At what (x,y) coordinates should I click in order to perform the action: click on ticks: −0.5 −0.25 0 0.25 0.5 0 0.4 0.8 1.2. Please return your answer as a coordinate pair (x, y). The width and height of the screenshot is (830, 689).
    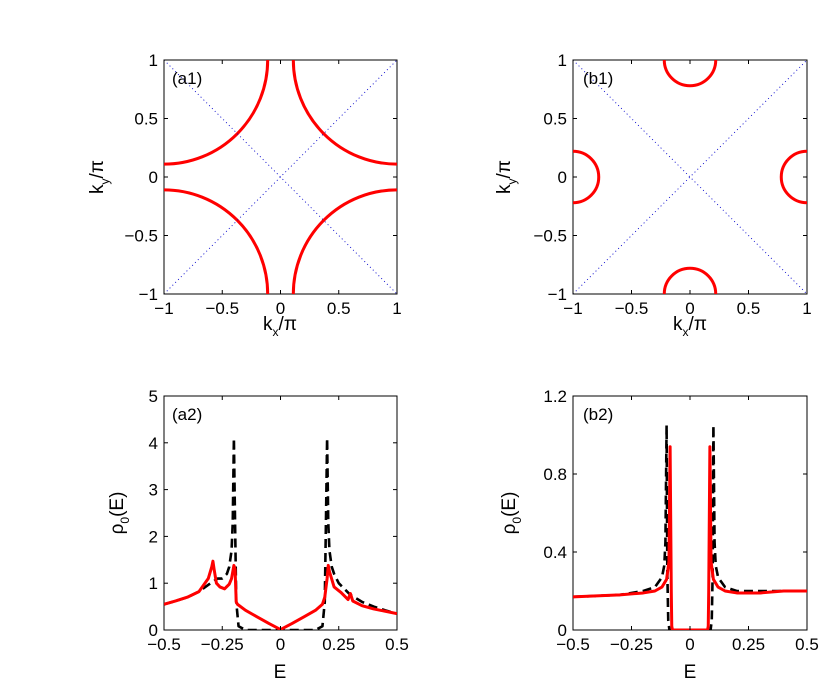
    Looking at the image, I should click on (680, 520).